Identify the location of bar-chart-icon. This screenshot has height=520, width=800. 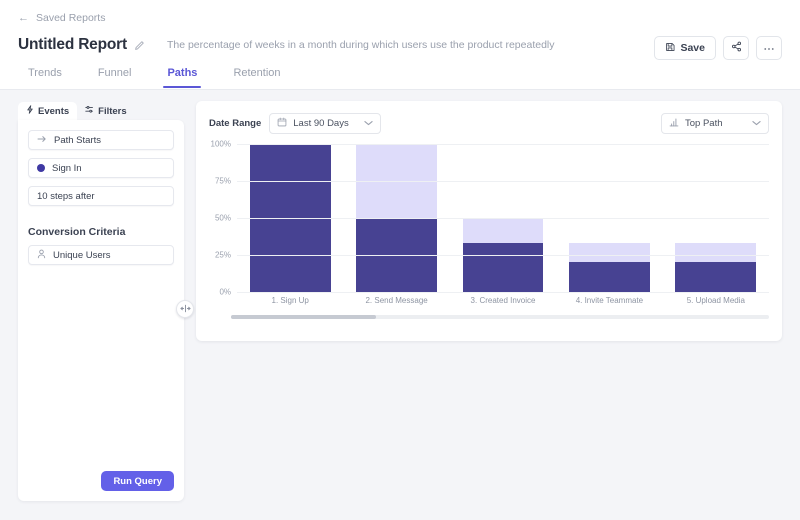
(674, 123).